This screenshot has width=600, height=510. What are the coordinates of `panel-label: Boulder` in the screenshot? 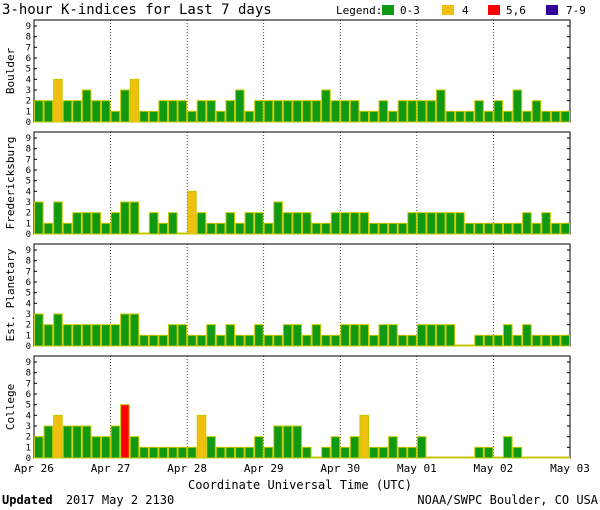 It's located at (10, 70).